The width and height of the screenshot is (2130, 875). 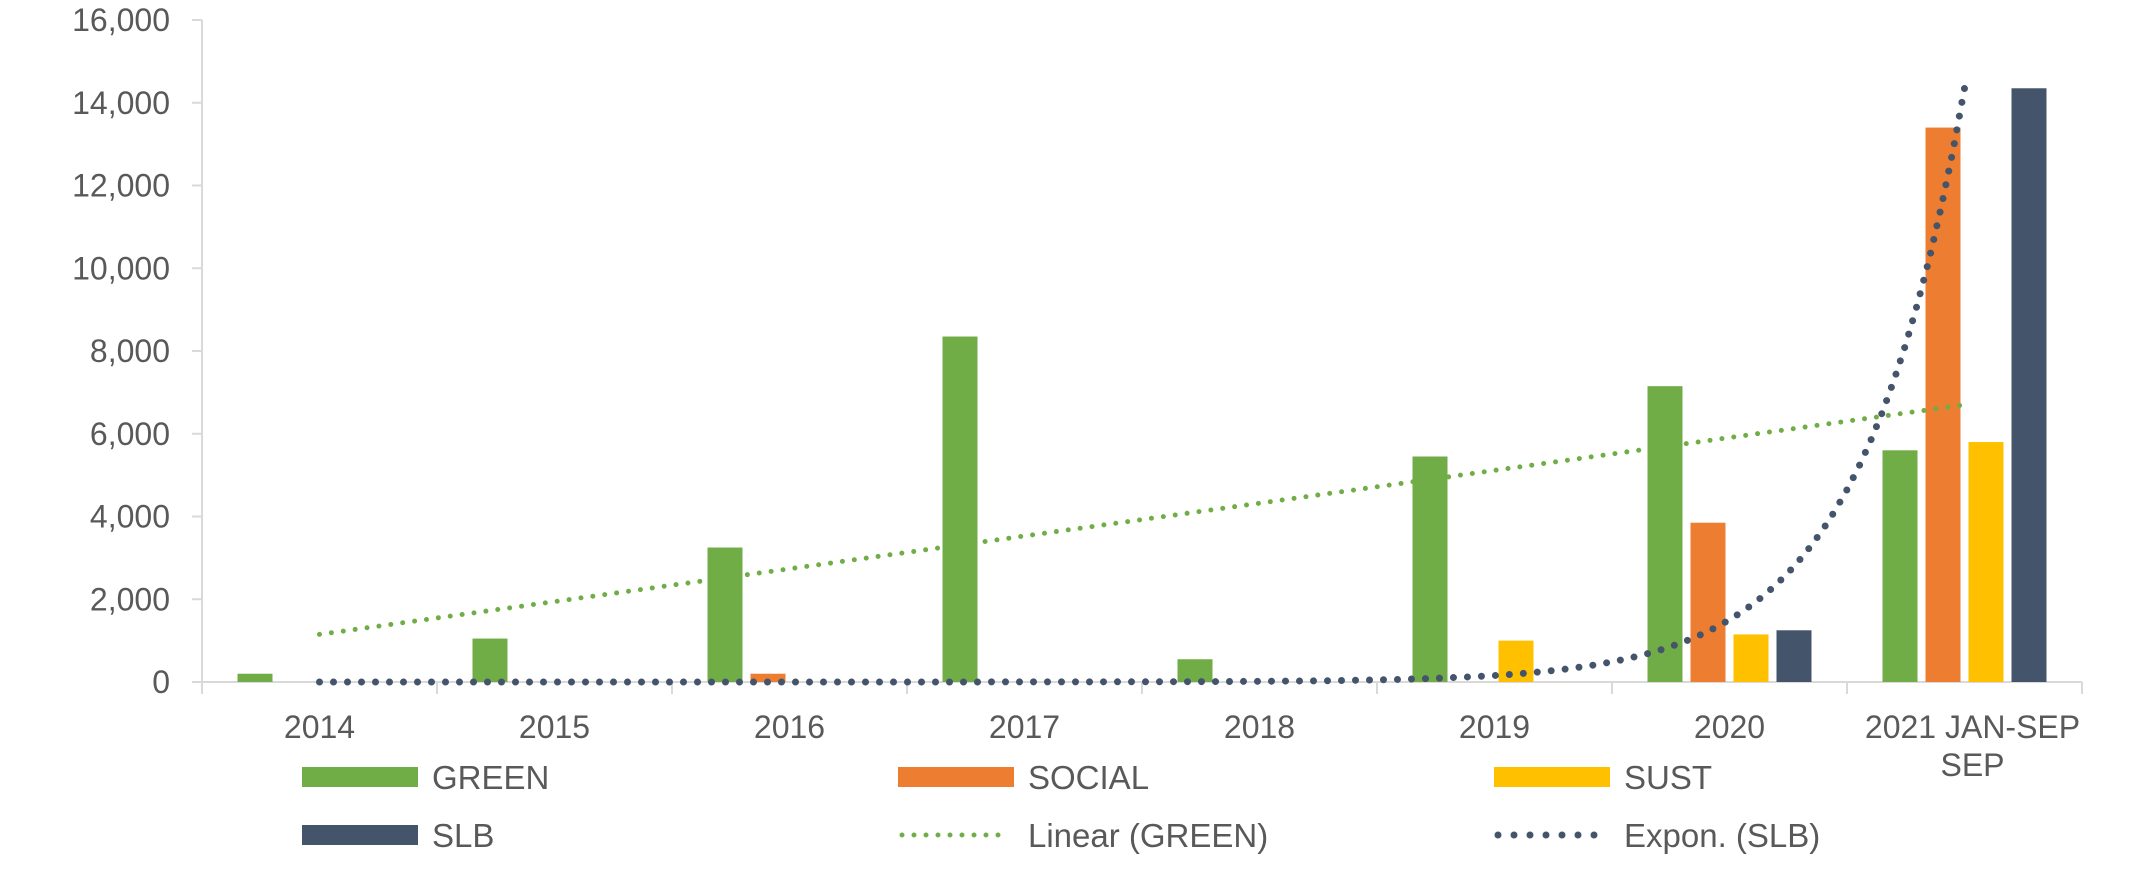 What do you see at coordinates (360, 777) in the screenshot?
I see `legend-swatch-green` at bounding box center [360, 777].